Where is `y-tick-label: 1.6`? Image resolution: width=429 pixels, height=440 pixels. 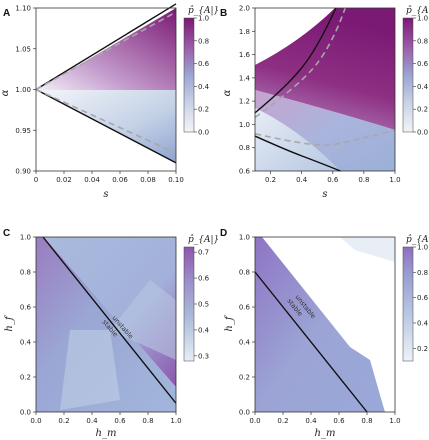 y-tick-label: 1.6 is located at coordinates (245, 55).